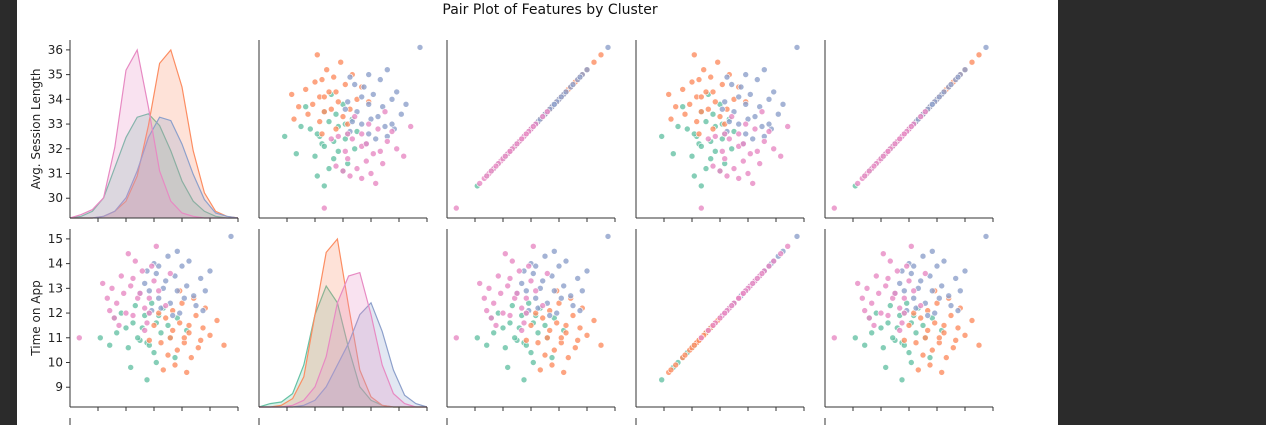 The image size is (1266, 425). Describe the element at coordinates (55, 288) in the screenshot. I see `y-tick-label: 13` at that location.